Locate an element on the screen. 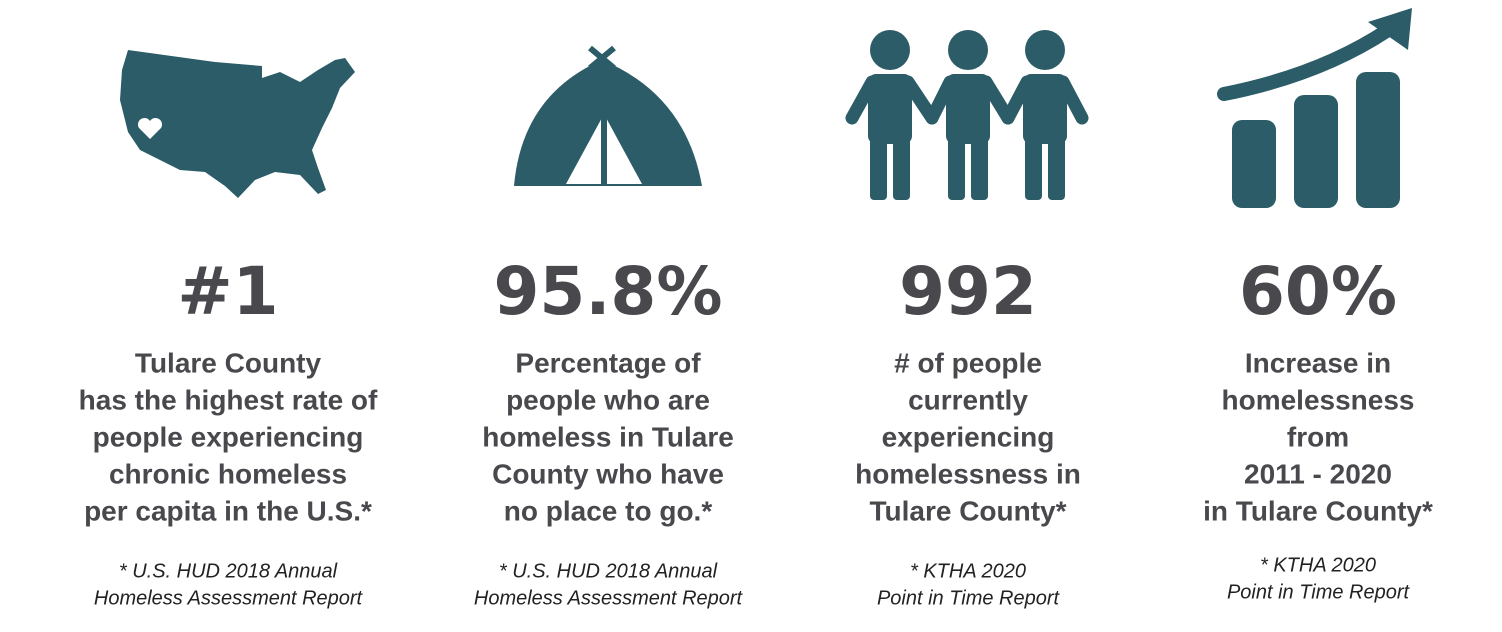 The width and height of the screenshot is (1502, 632). stat-description: Tulare County is located at coordinates (228, 362).